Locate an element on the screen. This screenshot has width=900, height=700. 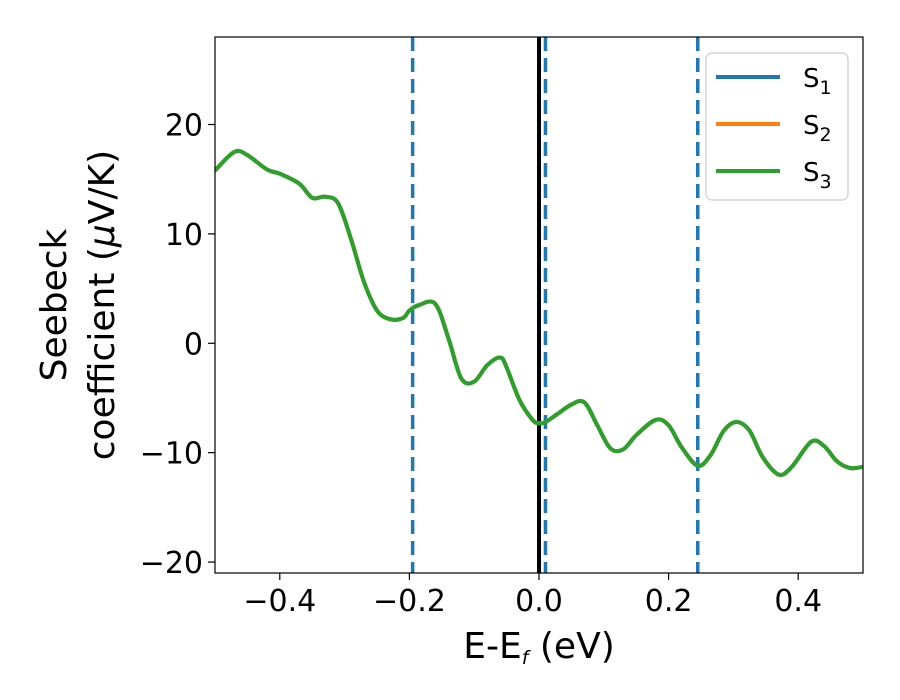
x-axis-ticks: −0.4 −0.2 0.0 0.2 0.4 is located at coordinates (532, 596).